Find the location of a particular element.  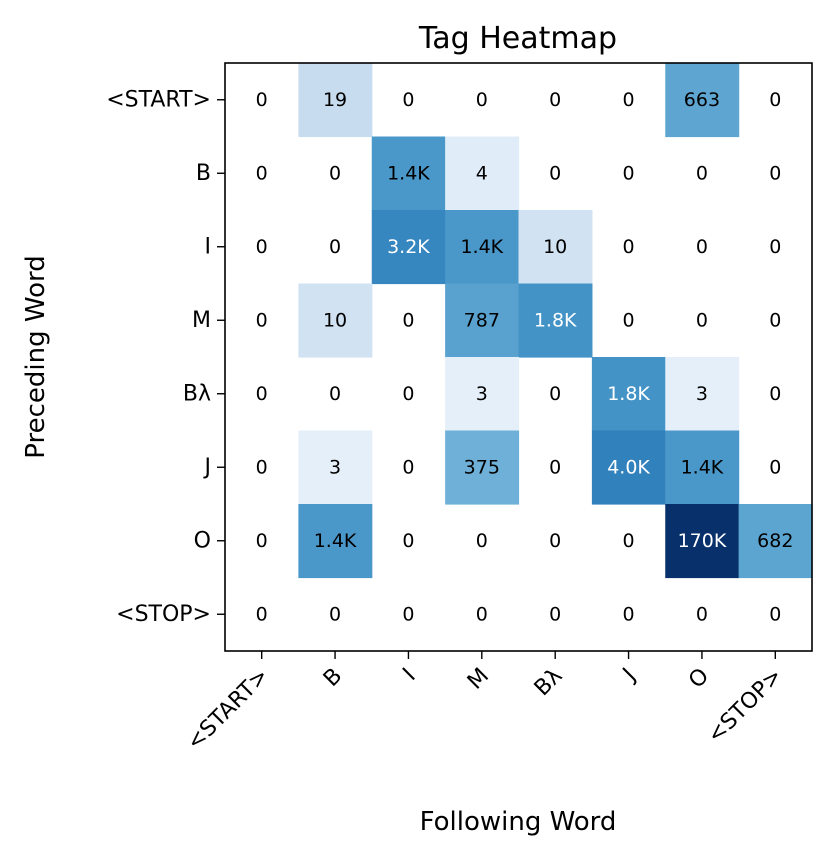

y-tick-label: O is located at coordinates (202, 540).